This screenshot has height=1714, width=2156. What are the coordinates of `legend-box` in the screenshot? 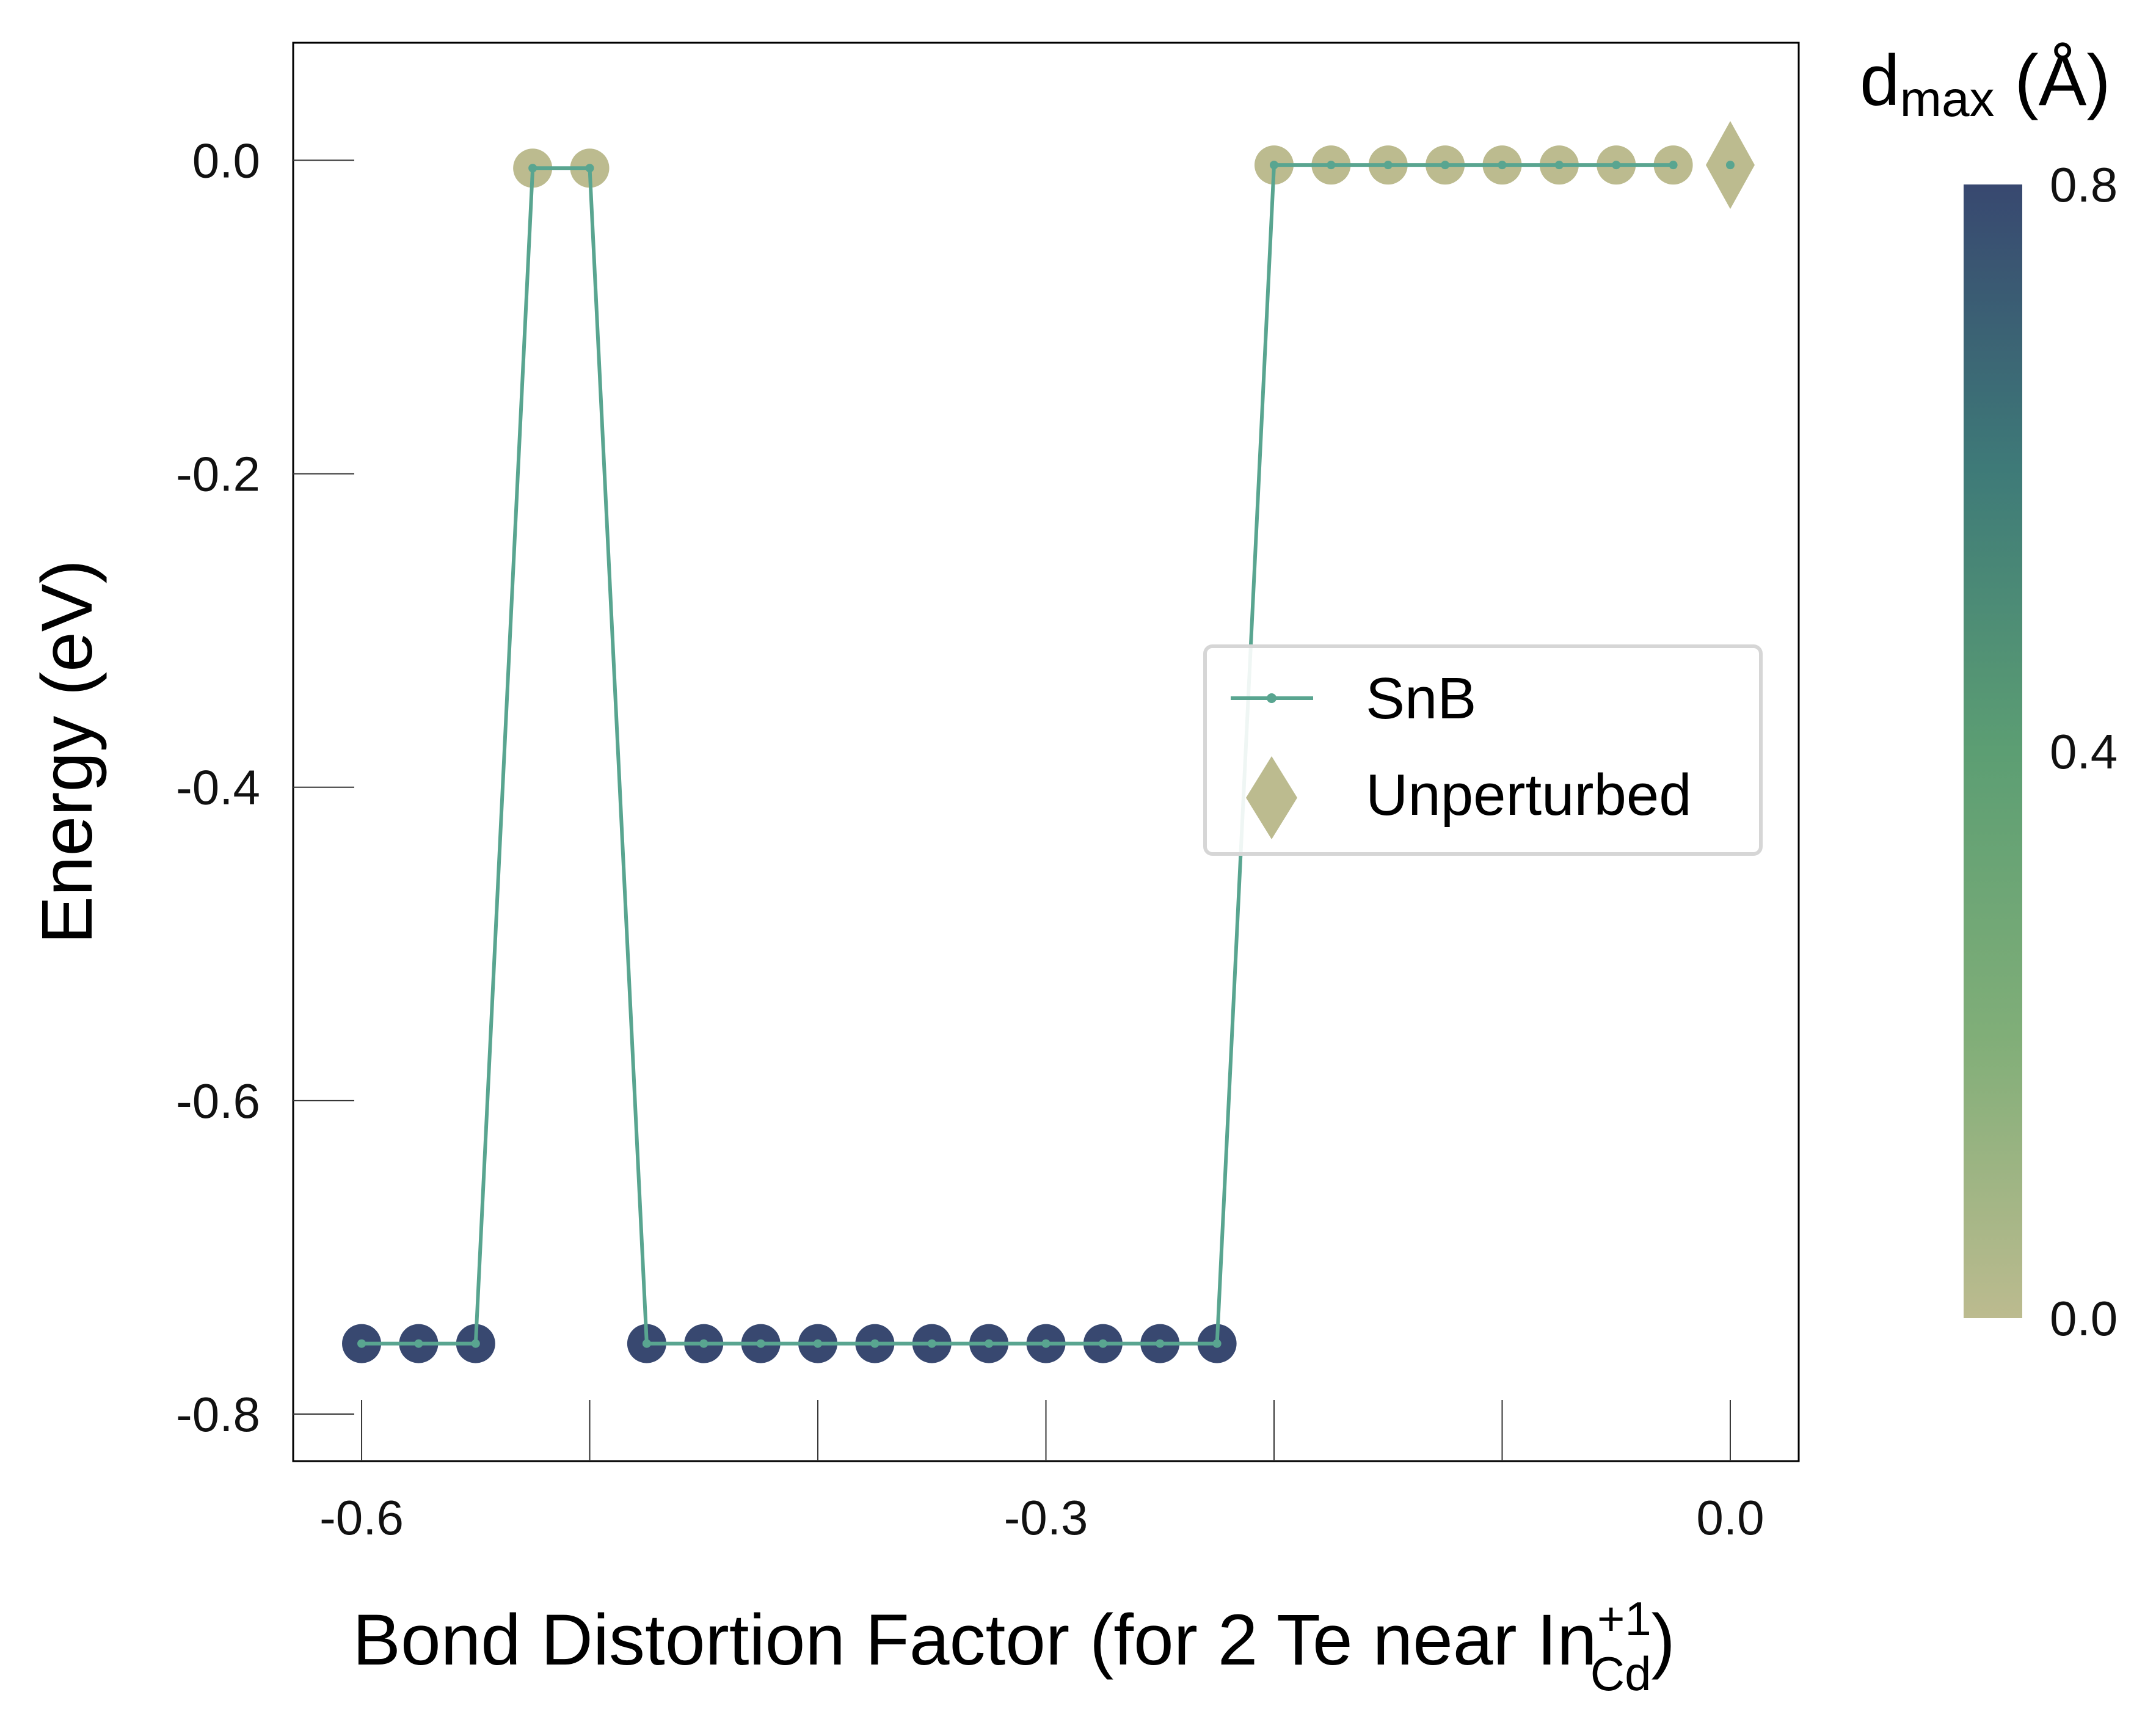 It's located at (1483, 750).